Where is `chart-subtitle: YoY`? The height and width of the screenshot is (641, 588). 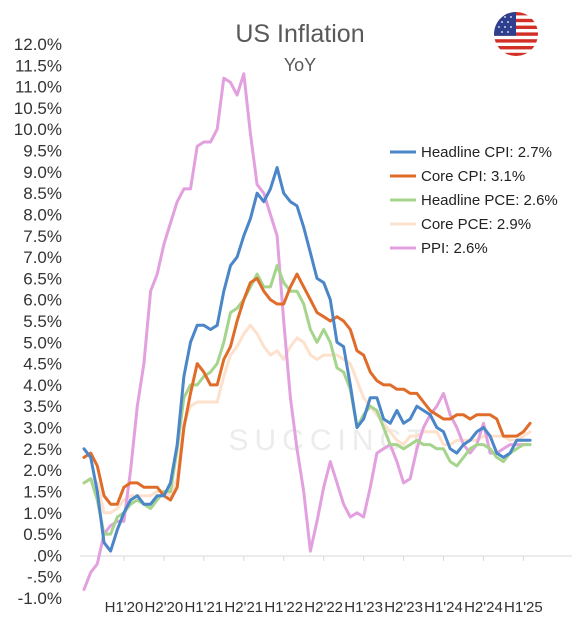
chart-subtitle: YoY is located at coordinates (300, 65).